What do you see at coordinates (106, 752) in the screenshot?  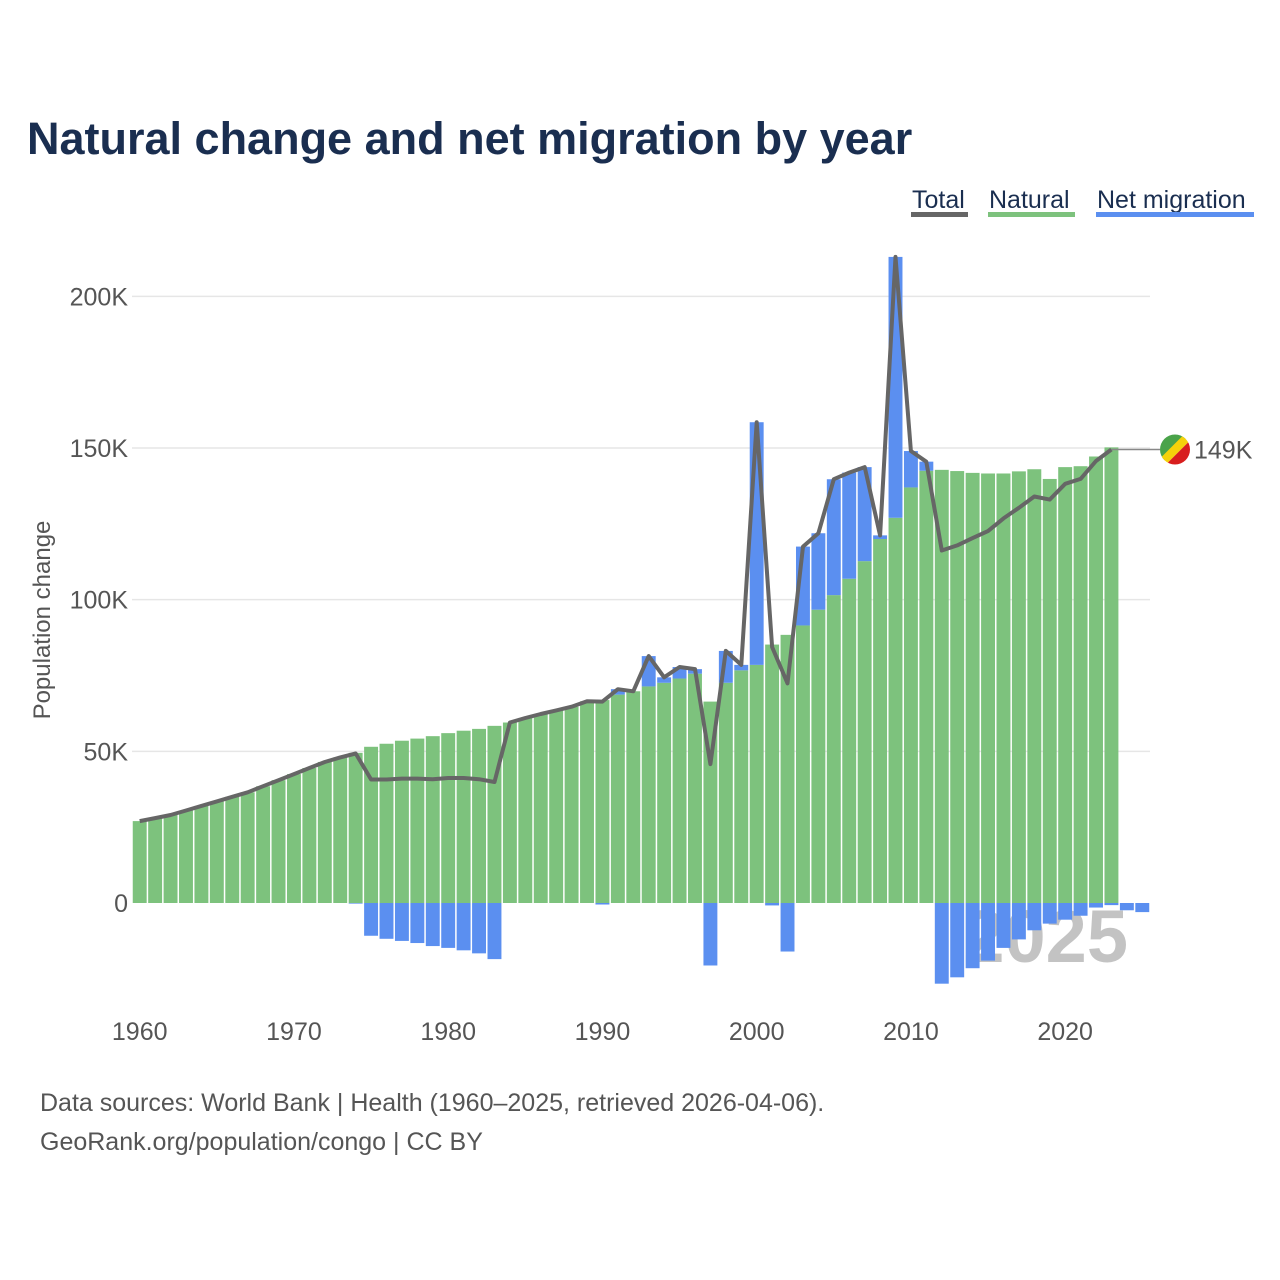 I see `y-tick-label: 50K` at bounding box center [106, 752].